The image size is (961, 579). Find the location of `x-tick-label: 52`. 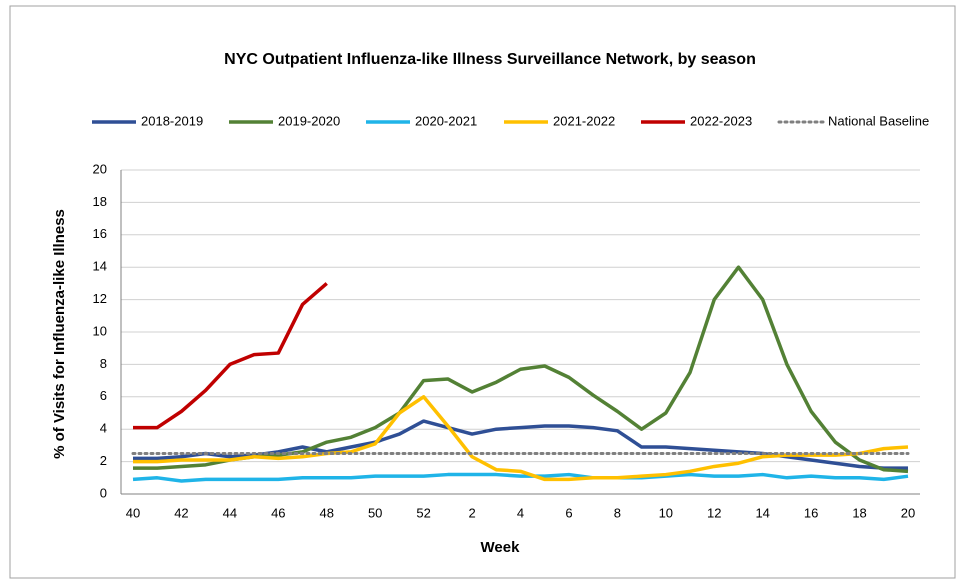

x-tick-label: 52 is located at coordinates (423, 512).